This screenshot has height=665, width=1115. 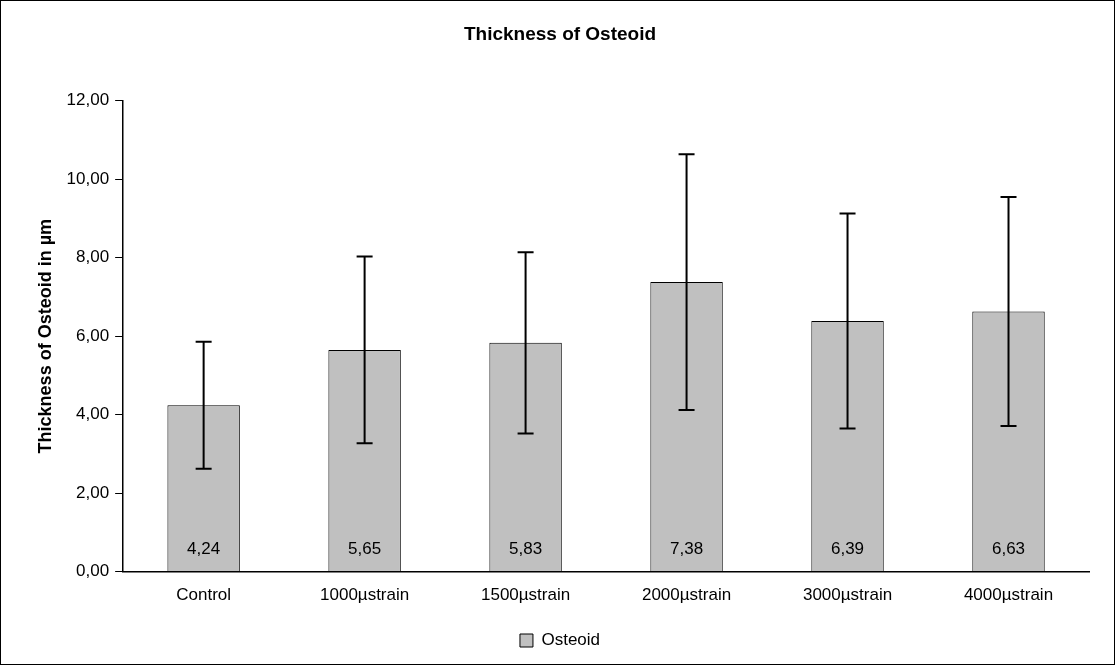 What do you see at coordinates (93, 257) in the screenshot?
I see `y-tick-label: 8,00` at bounding box center [93, 257].